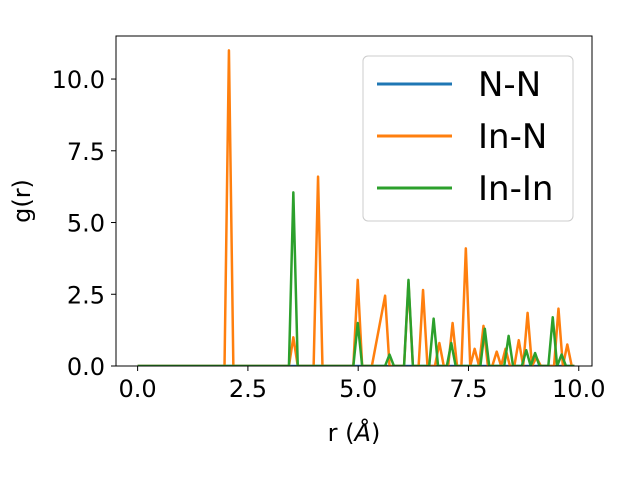  What do you see at coordinates (512, 137) in the screenshot?
I see `legend-label-in-n: In-N` at bounding box center [512, 137].